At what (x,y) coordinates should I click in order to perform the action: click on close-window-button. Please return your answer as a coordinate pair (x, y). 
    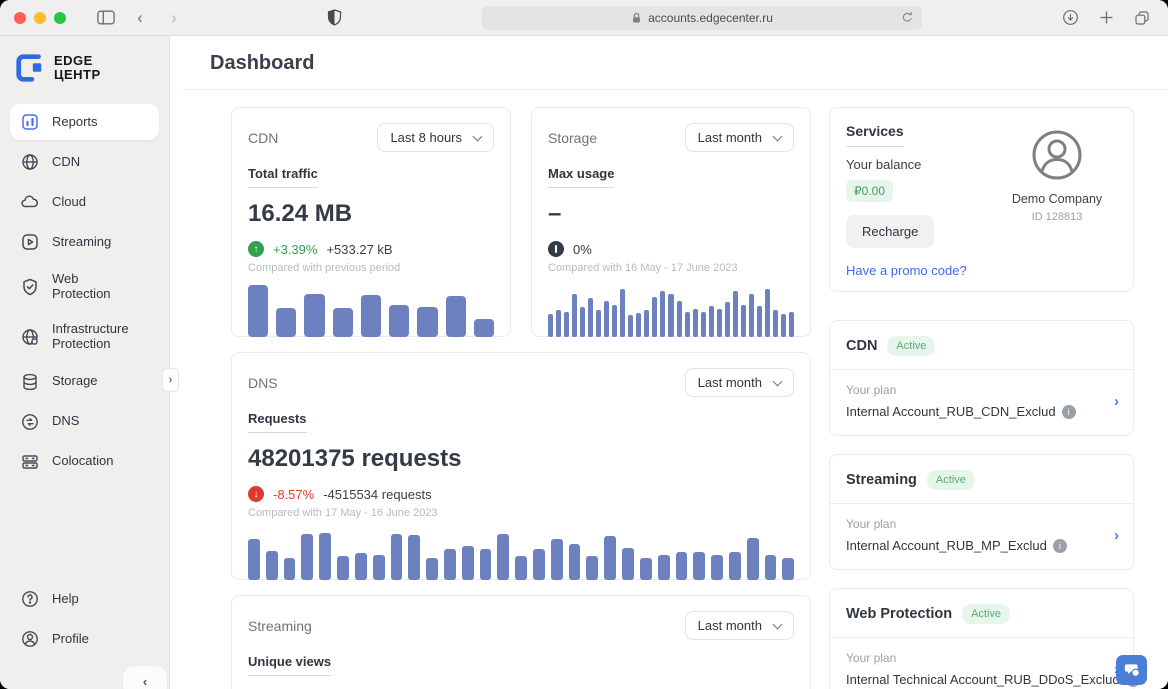
    Looking at the image, I should click on (20, 17).